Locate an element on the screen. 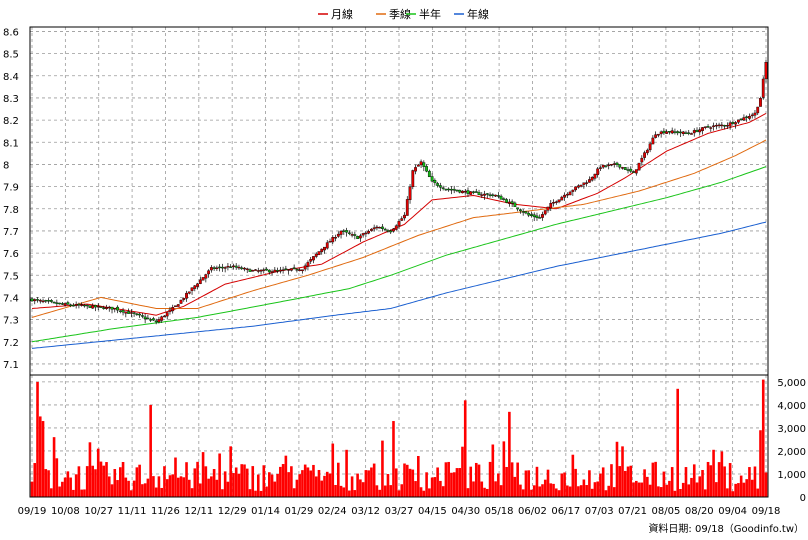  legend-label-3: 半年 is located at coordinates (430, 14).